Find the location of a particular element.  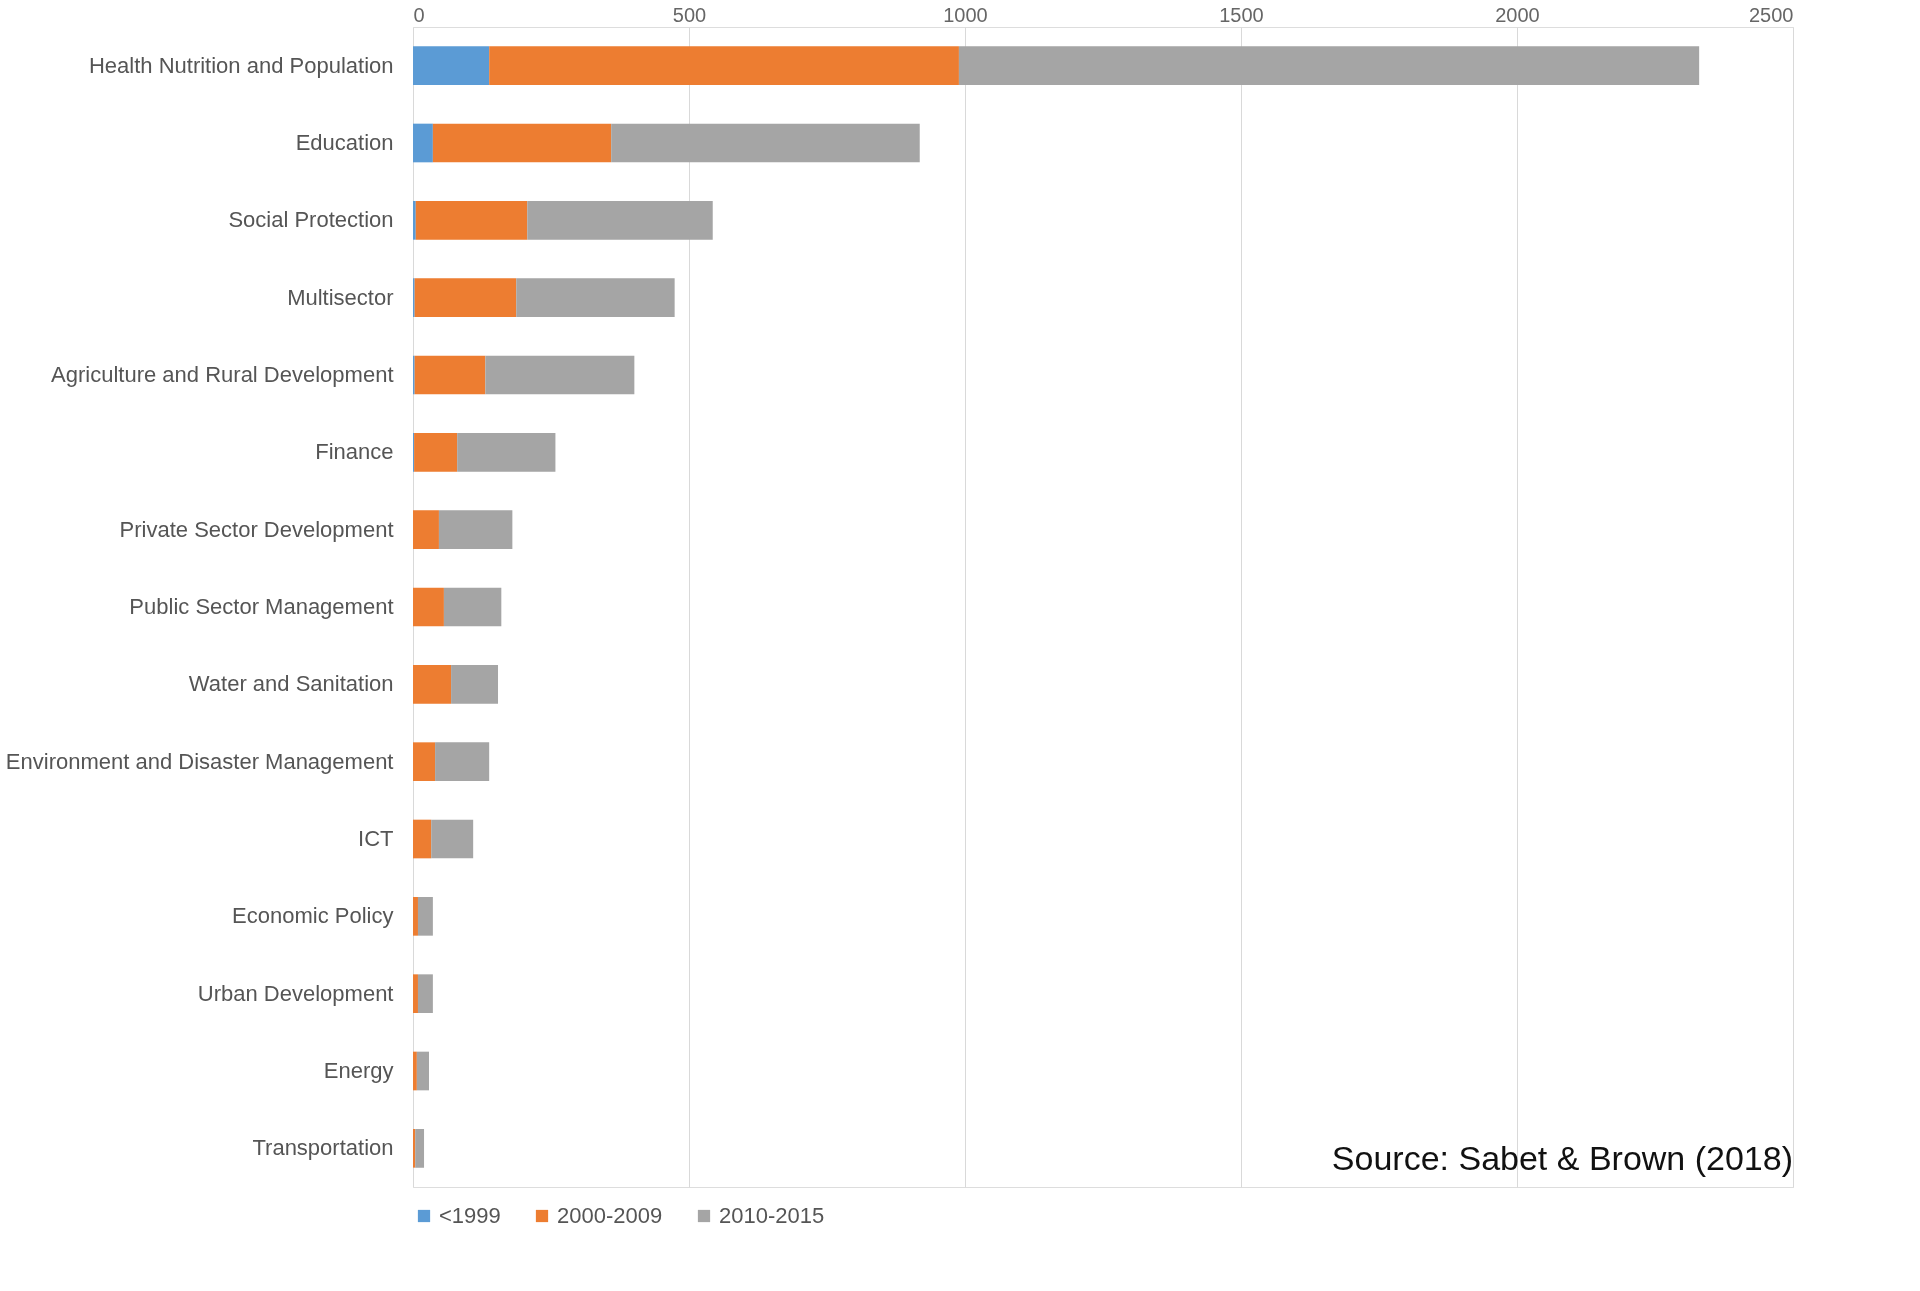

legend-label: 2000-2009 is located at coordinates (610, 1215).